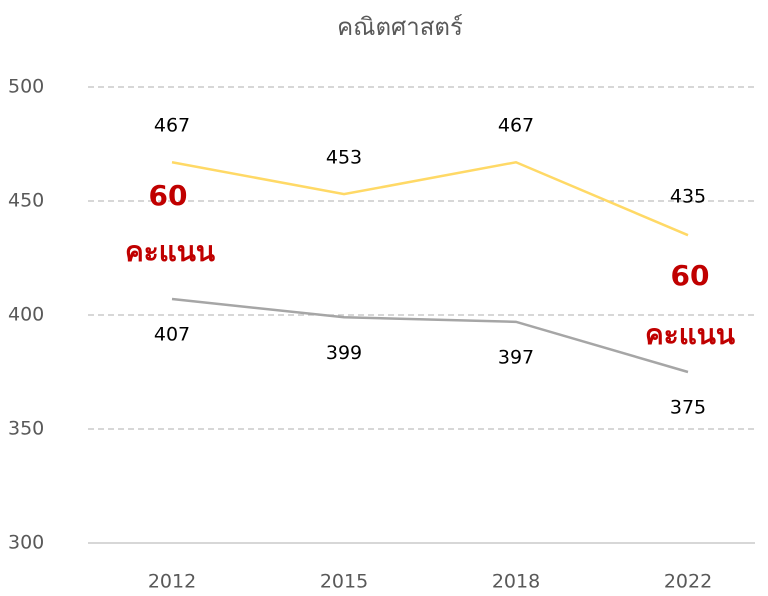 The height and width of the screenshot is (596, 768). Describe the element at coordinates (26, 87) in the screenshot. I see `y-tick-label: 500` at that location.